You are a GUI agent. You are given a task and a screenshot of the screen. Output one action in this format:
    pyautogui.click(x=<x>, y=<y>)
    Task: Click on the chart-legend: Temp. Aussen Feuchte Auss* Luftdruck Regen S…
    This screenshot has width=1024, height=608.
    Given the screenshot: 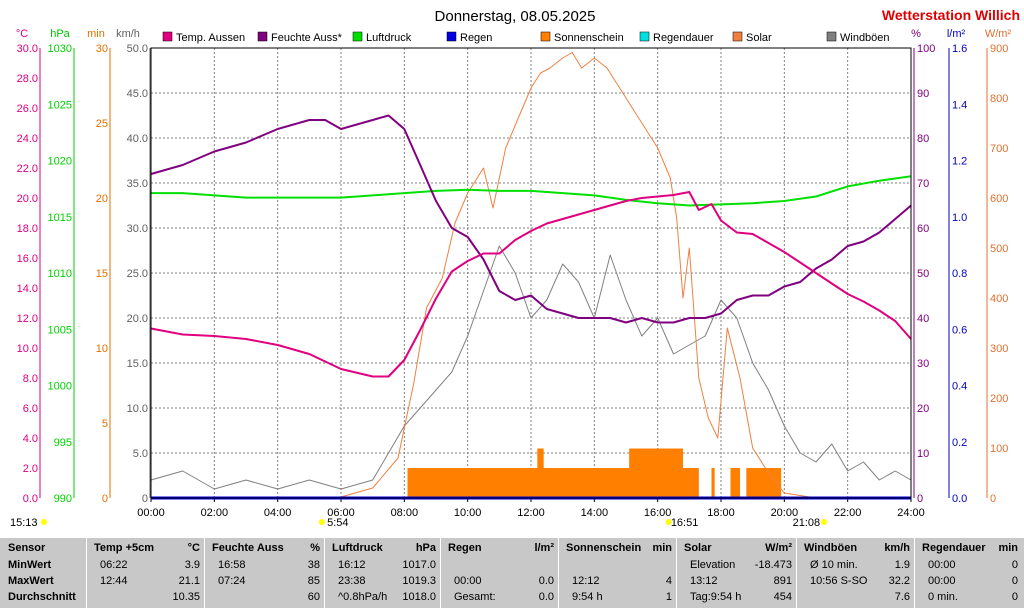 What is the action you would take?
    pyautogui.click(x=526, y=37)
    